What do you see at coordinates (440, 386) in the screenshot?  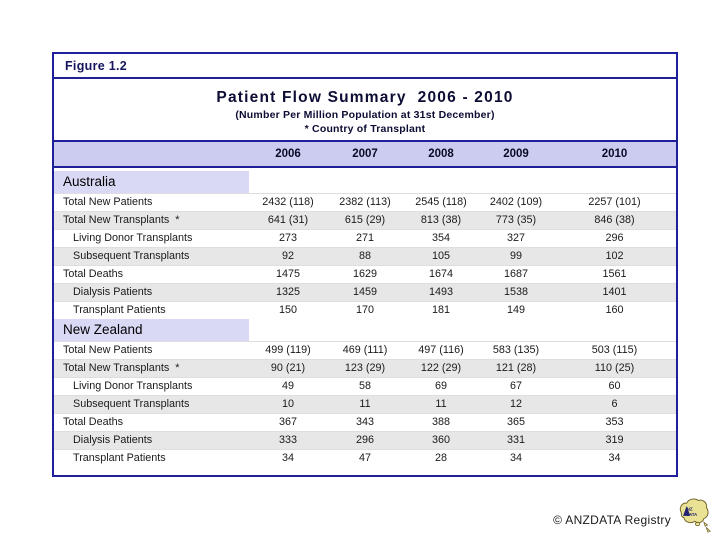 I see `row-value-2008: 69` at bounding box center [440, 386].